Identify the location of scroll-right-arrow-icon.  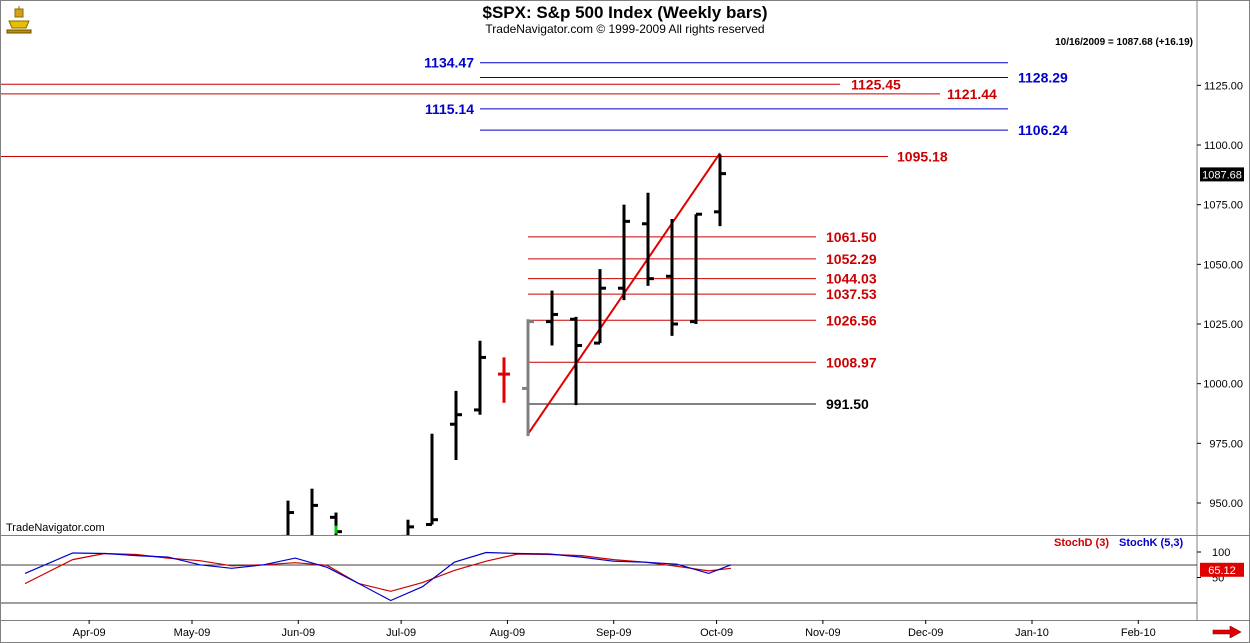
(1227, 632).